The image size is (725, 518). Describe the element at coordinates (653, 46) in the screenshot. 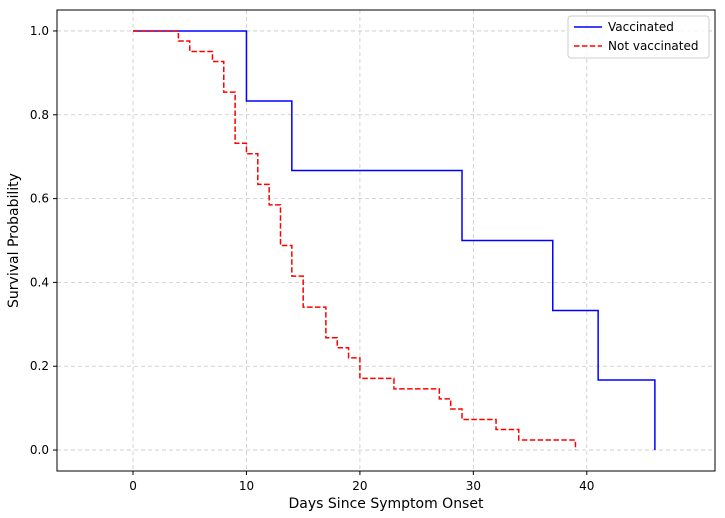

I see `legend-label-not-vaccinated: Not vaccinated` at that location.